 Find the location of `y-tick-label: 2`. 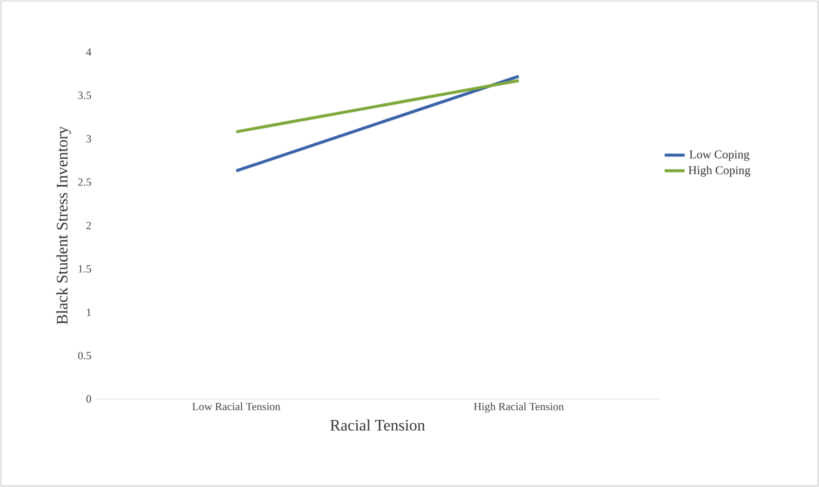

y-tick-label: 2 is located at coordinates (88, 226).